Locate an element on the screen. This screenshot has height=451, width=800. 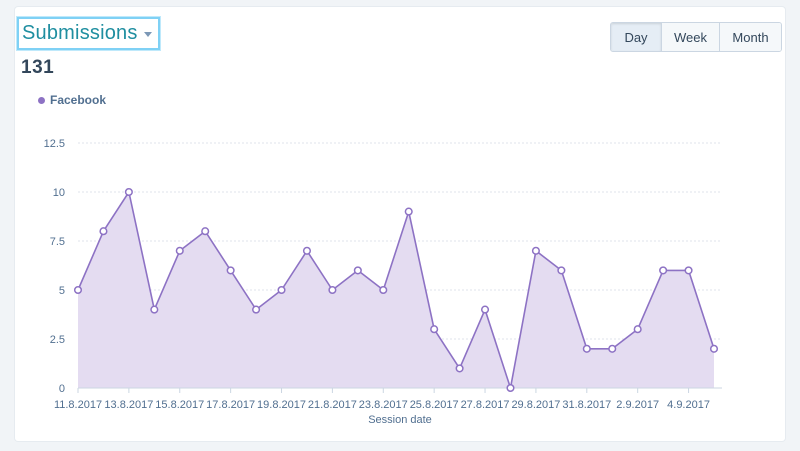
x-tick-label: 17.8.2017 is located at coordinates (230, 405).